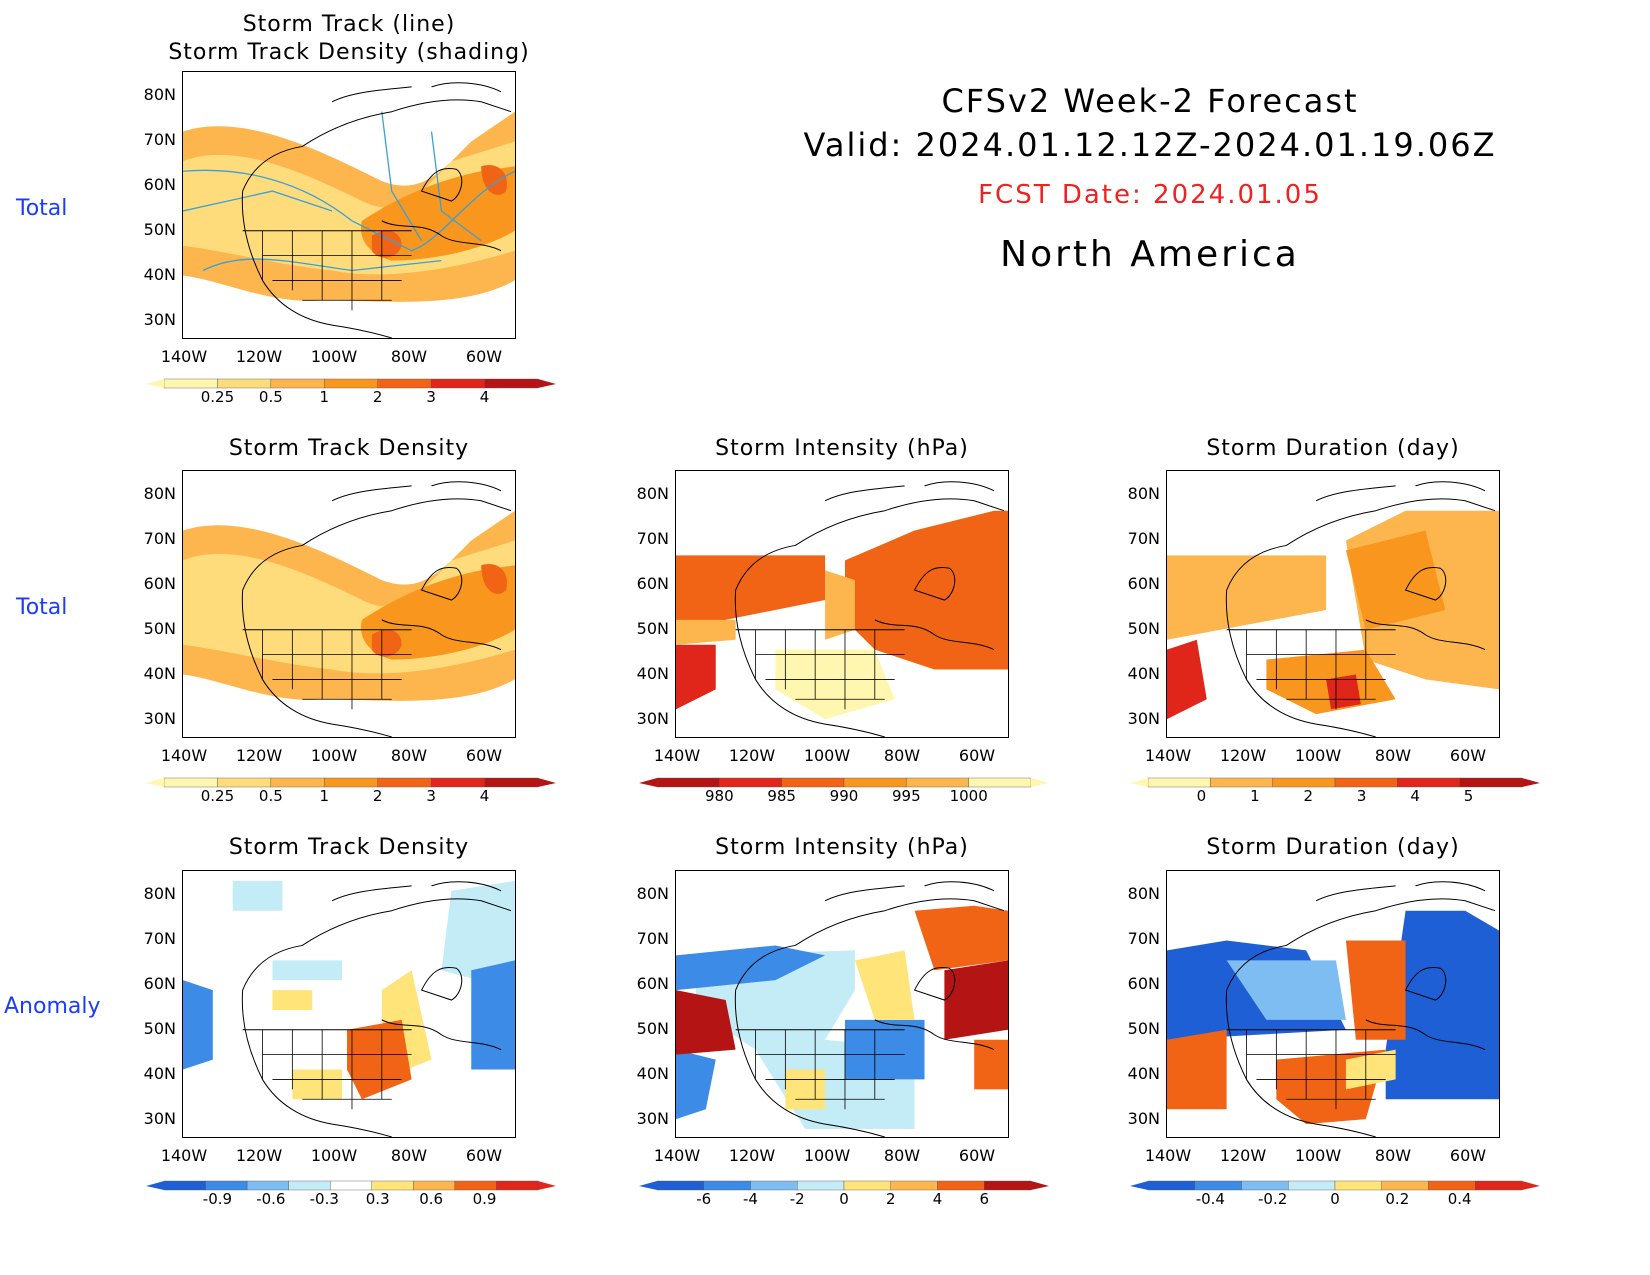 The image size is (1650, 1275). Describe the element at coordinates (42, 607) in the screenshot. I see `row-label-total-2: Total` at that location.